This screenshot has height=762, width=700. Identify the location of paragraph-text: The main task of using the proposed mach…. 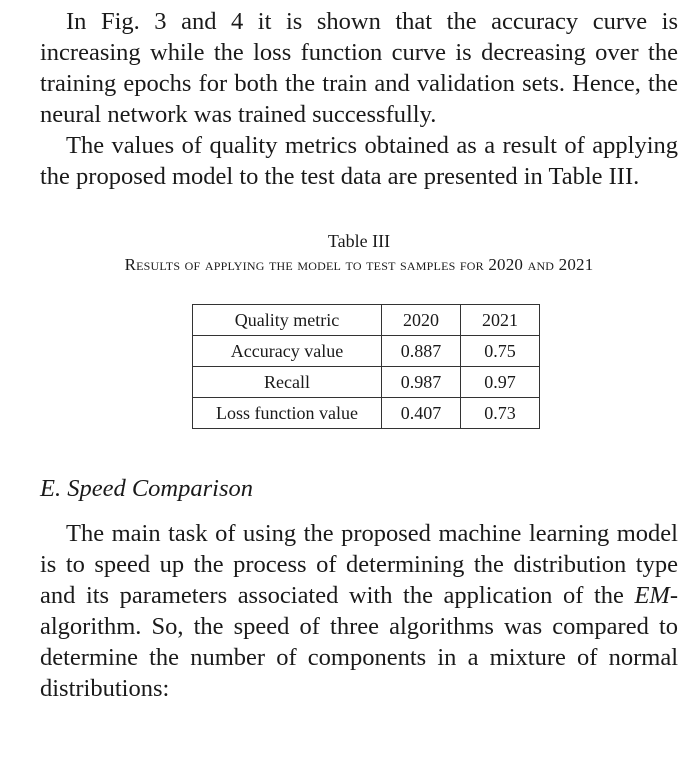
(359, 564).